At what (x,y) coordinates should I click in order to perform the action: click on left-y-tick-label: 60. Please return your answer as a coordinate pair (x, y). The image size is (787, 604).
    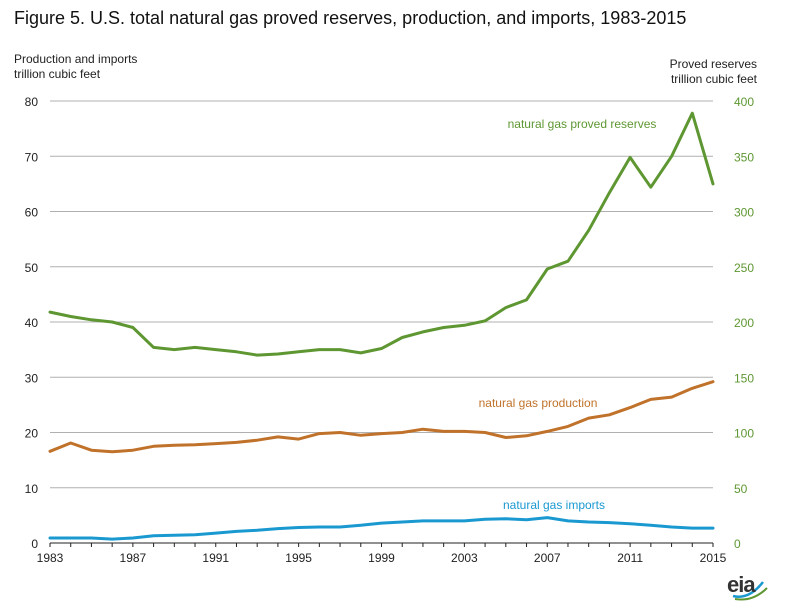
    Looking at the image, I should click on (32, 213).